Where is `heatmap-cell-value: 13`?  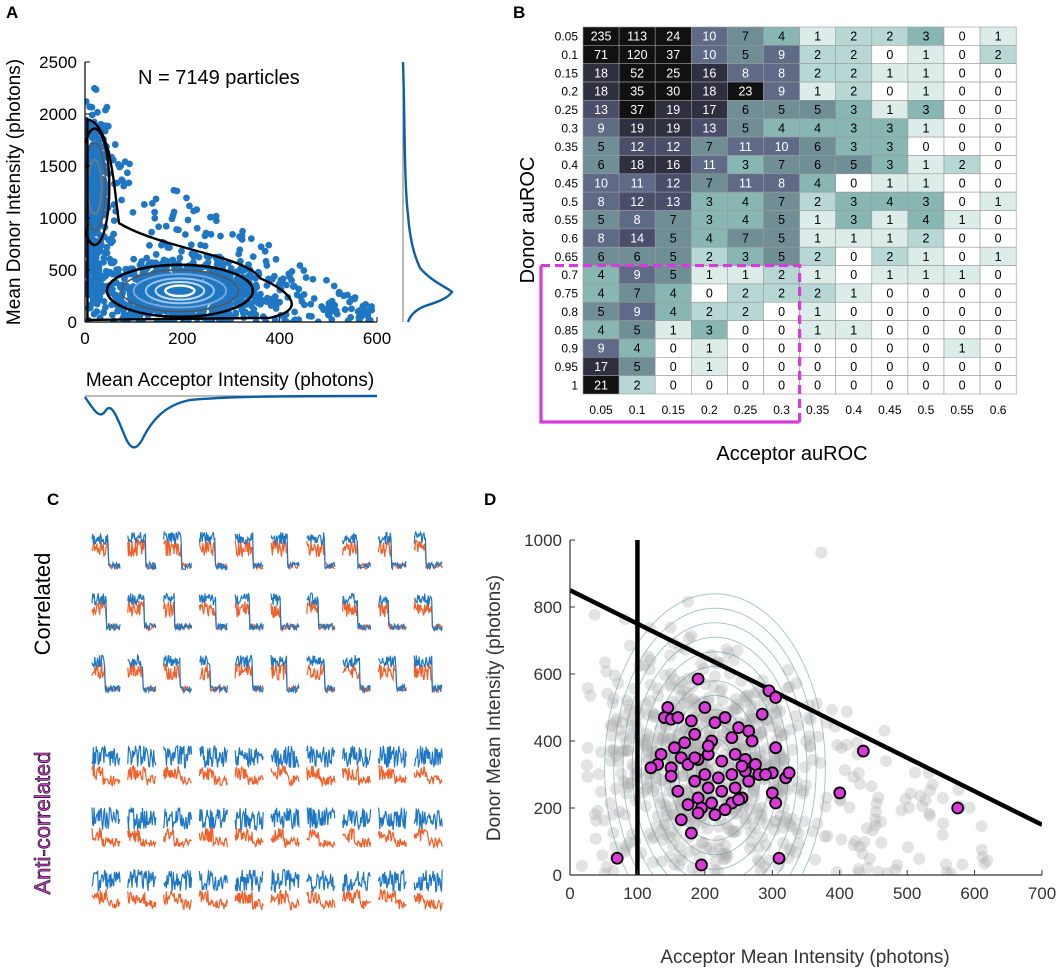 heatmap-cell-value: 13 is located at coordinates (709, 128).